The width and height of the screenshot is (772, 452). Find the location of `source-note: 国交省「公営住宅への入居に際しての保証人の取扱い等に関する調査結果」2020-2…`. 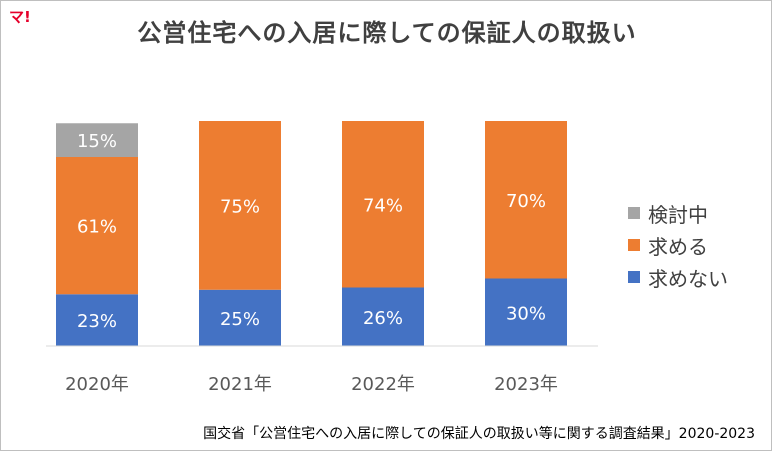

source-note: 国交省「公営住宅への入居に際しての保証人の取扱い等に関する調査結果」2020-2… is located at coordinates (479, 434).